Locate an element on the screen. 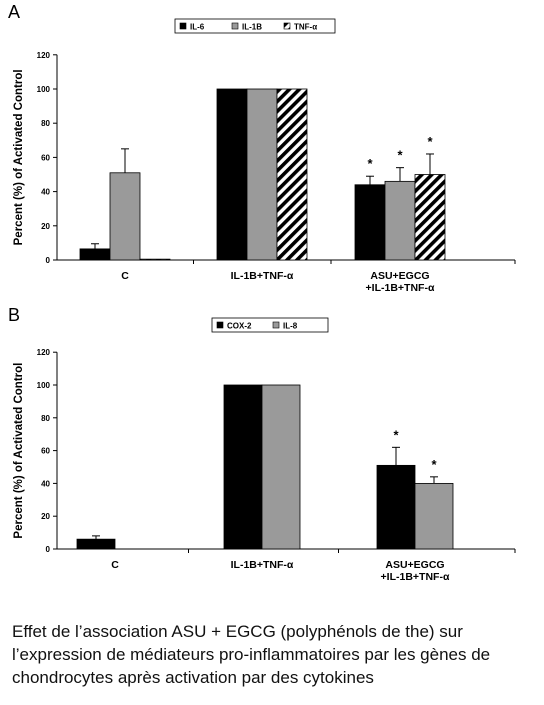 The image size is (544, 705). legend-label: IL-8 is located at coordinates (290, 326).